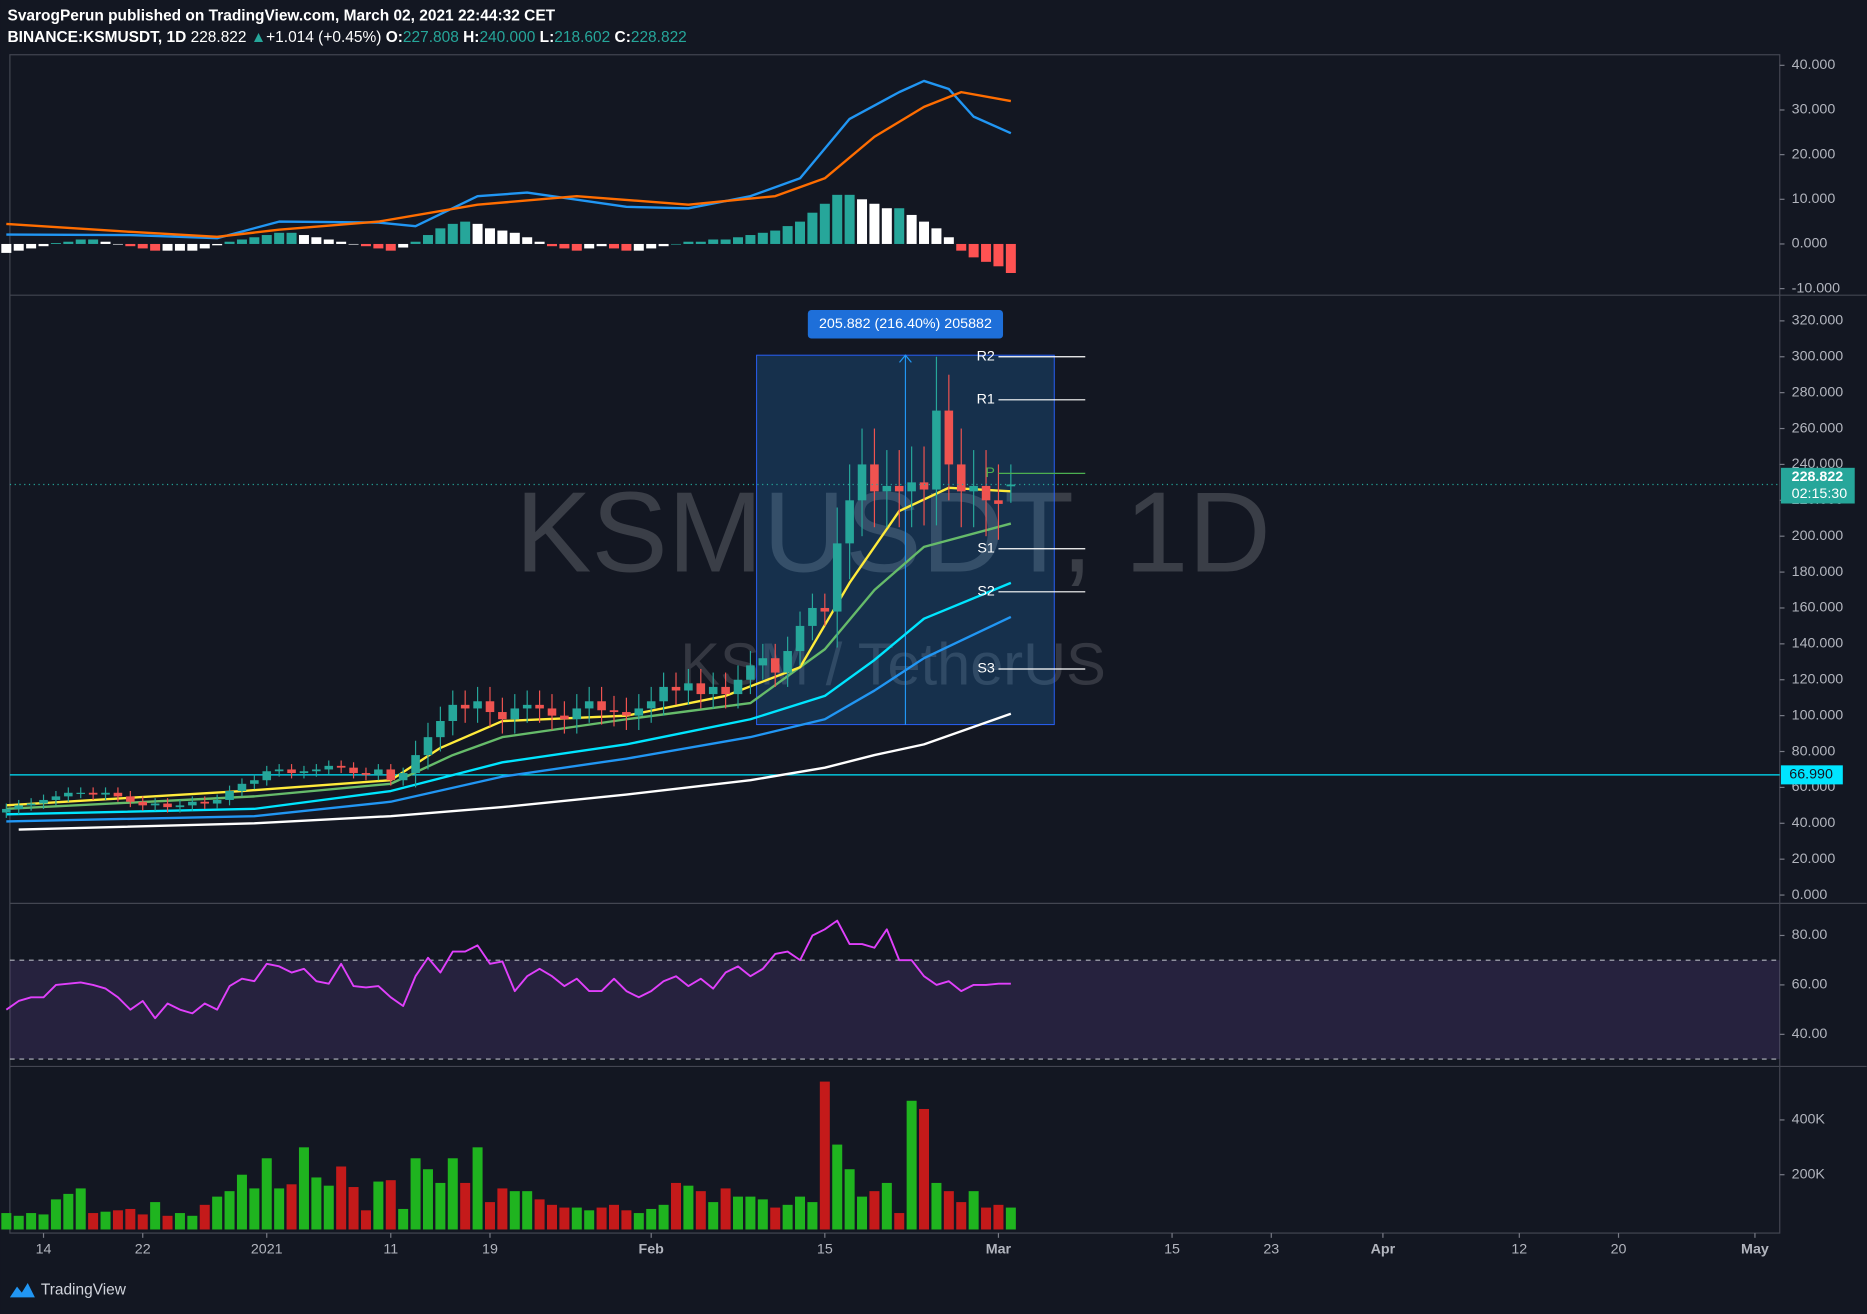  Describe the element at coordinates (1818, 680) in the screenshot. I see `y-tick-label: 120.000` at that location.